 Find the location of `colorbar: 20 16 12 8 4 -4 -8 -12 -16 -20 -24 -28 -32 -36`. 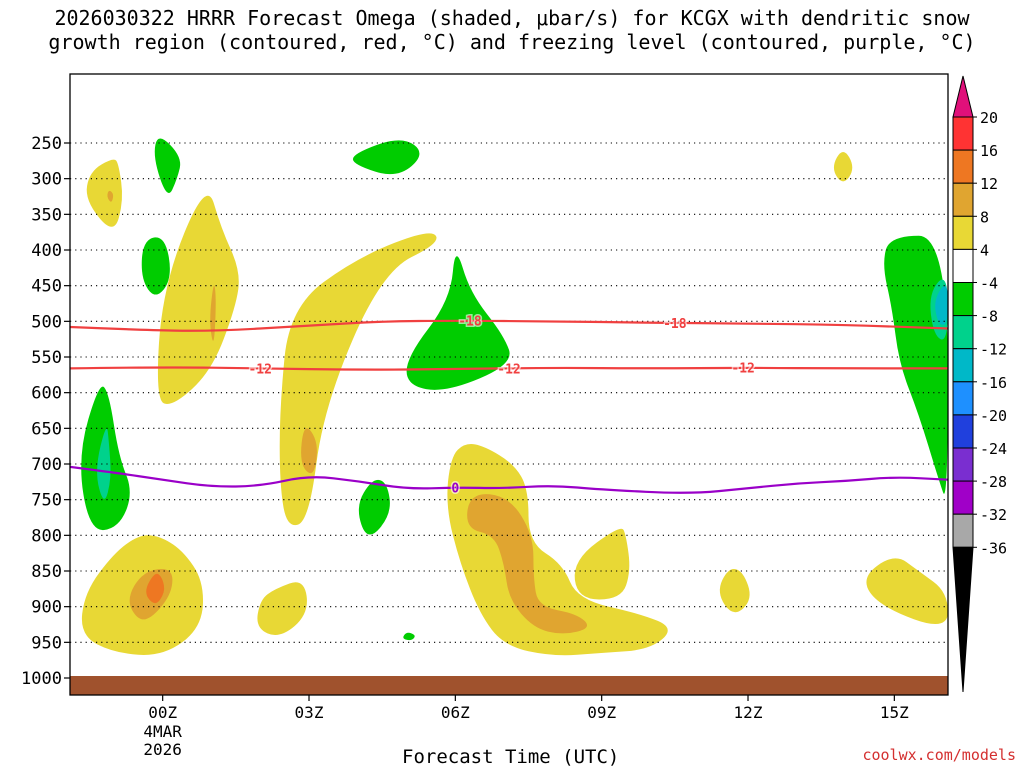

colorbar: 20 16 12 8 4 -4 -8 -12 -16 -20 -24 -28 -32 -36 is located at coordinates (979, 384).